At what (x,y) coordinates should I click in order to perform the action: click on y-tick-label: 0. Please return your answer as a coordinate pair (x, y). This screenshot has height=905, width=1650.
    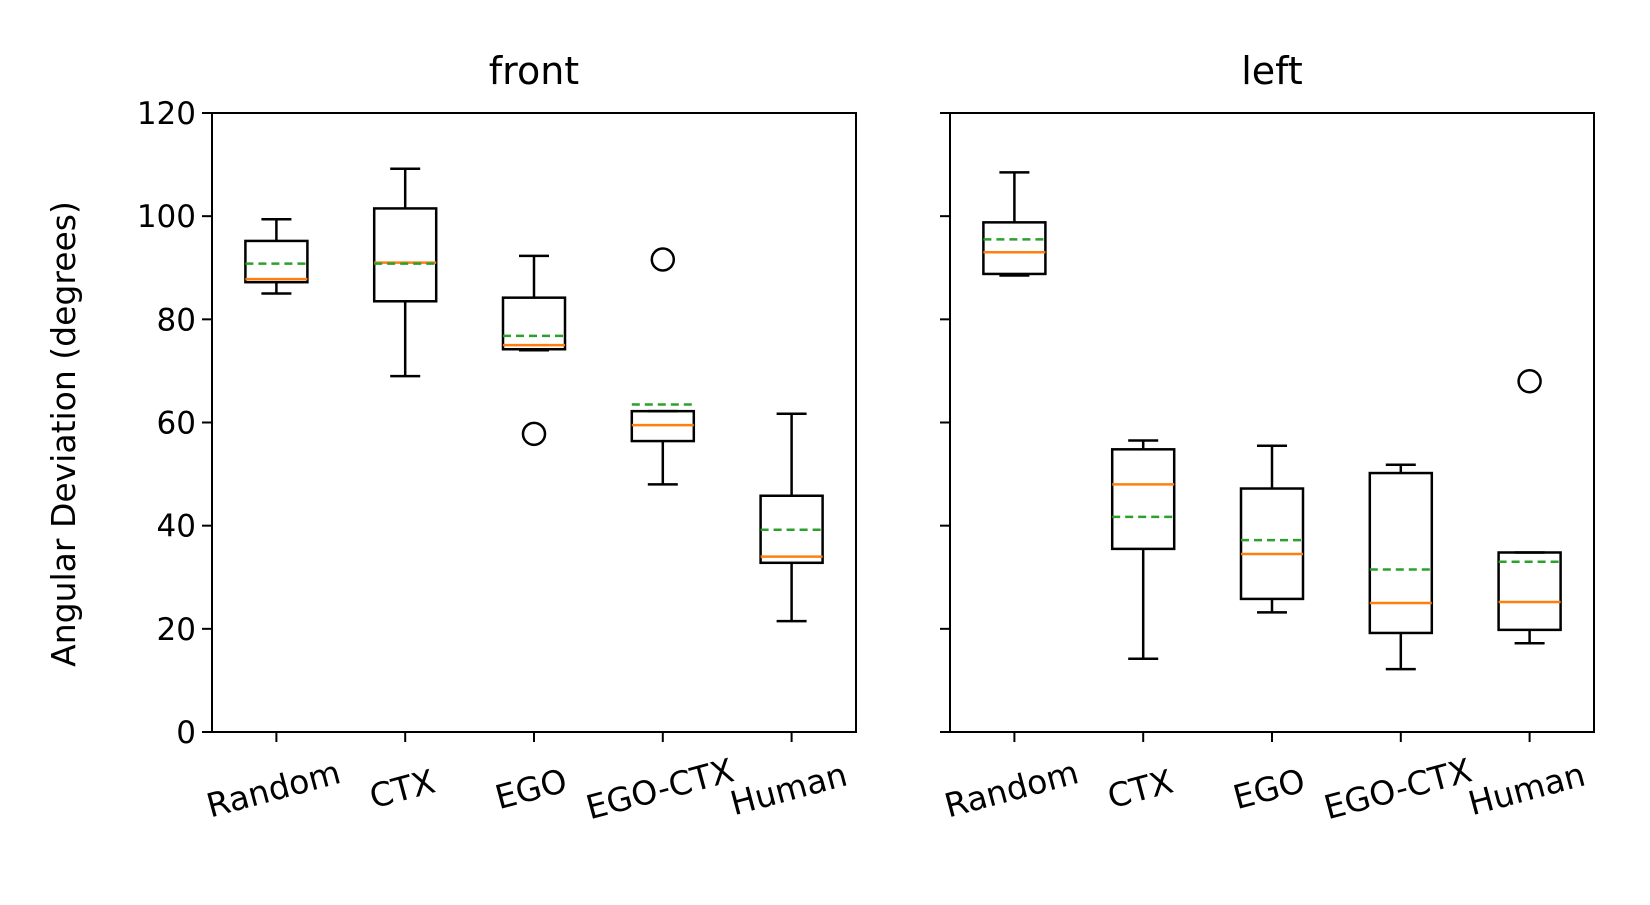
    Looking at the image, I should click on (186, 733).